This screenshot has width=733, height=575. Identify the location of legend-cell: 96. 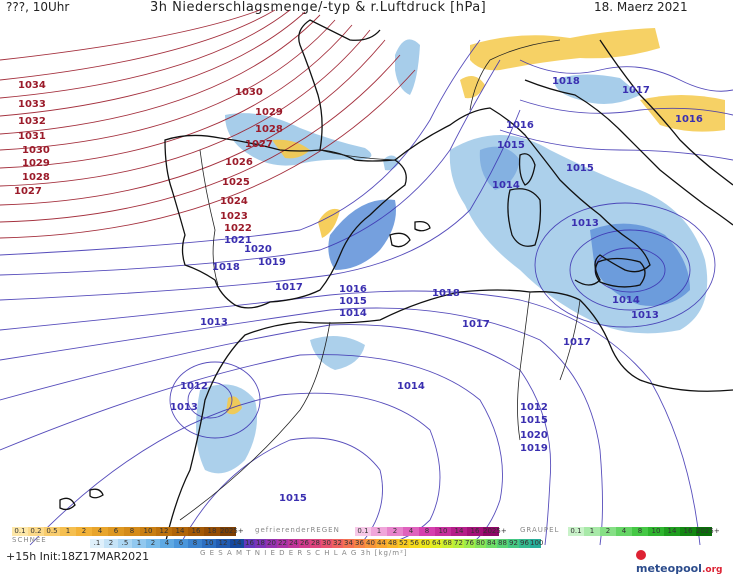
(524, 543).